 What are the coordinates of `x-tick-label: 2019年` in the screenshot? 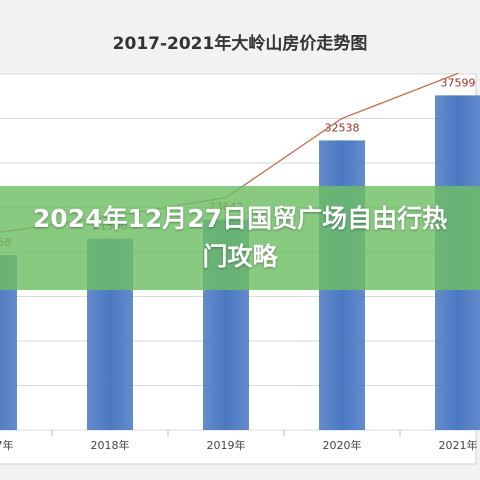 It's located at (226, 445).